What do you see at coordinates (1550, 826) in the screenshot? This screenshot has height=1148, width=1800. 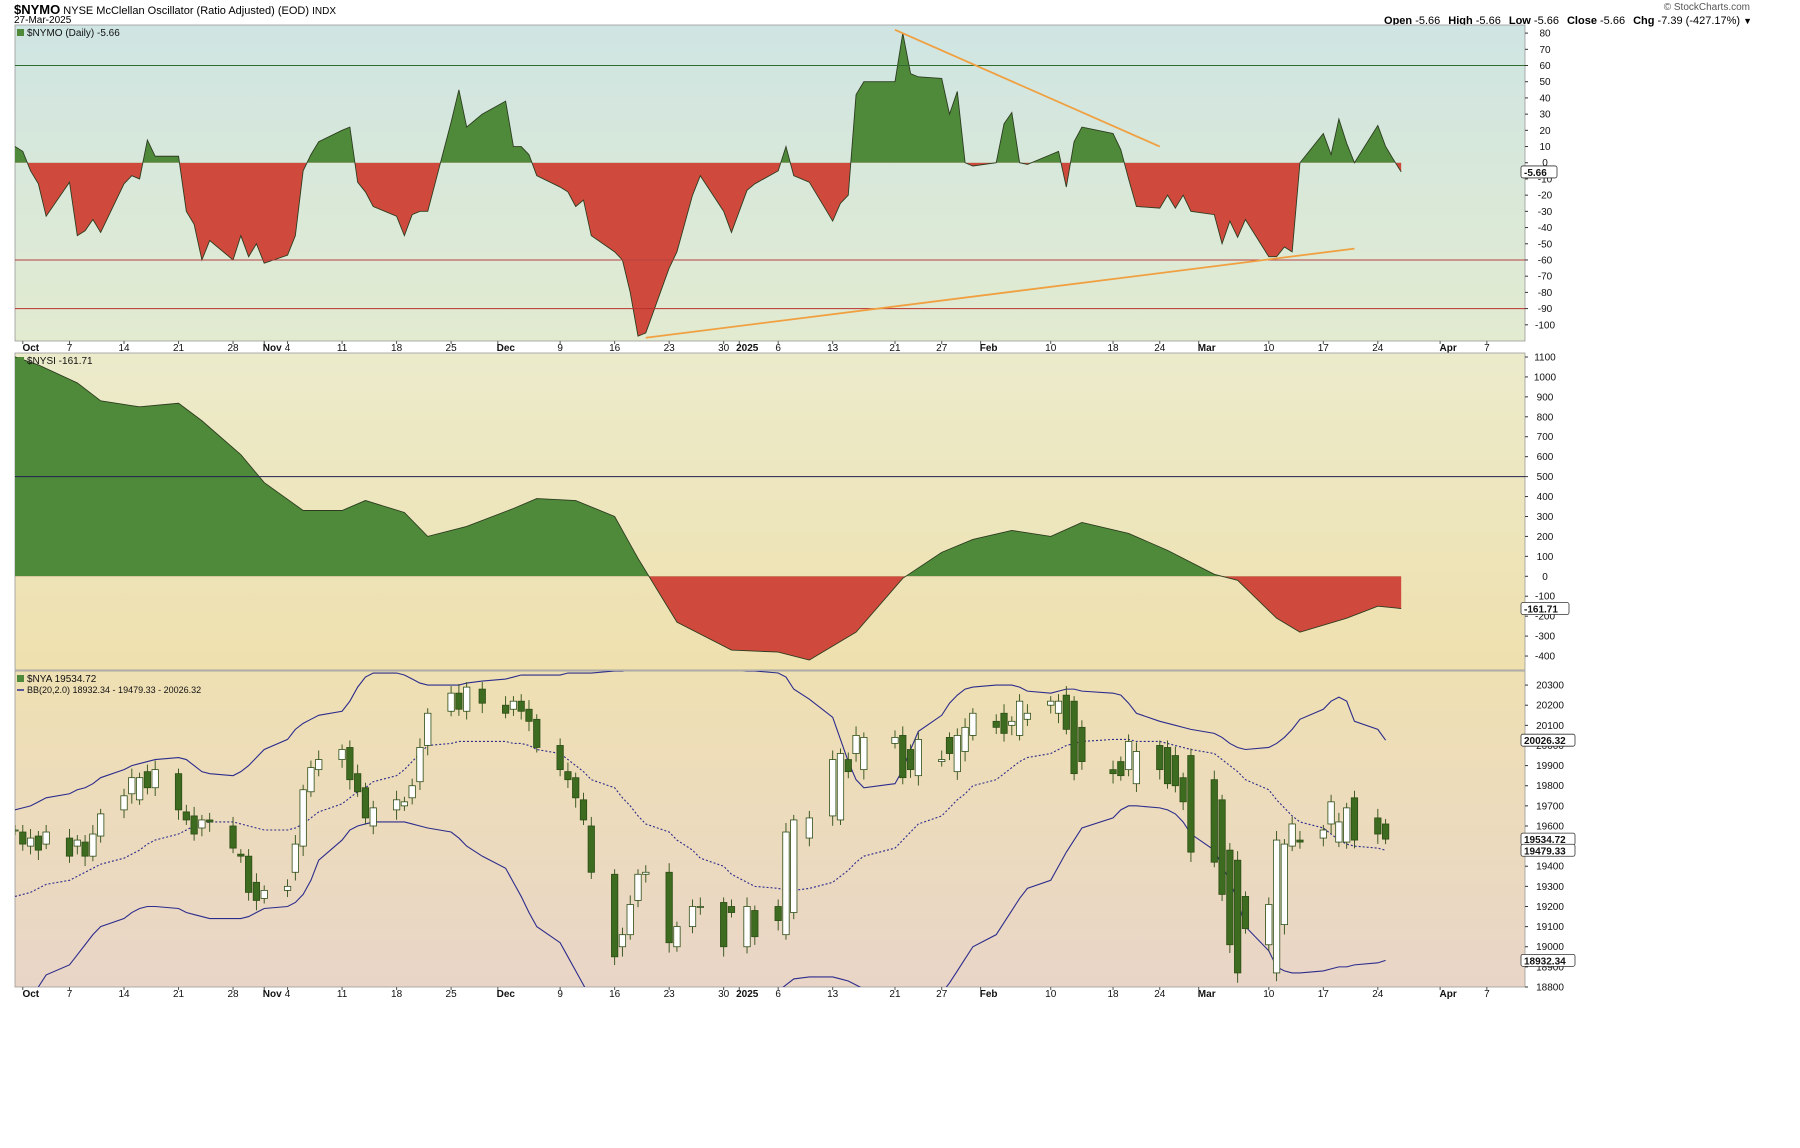 I see `y-tick-label: 19600` at bounding box center [1550, 826].